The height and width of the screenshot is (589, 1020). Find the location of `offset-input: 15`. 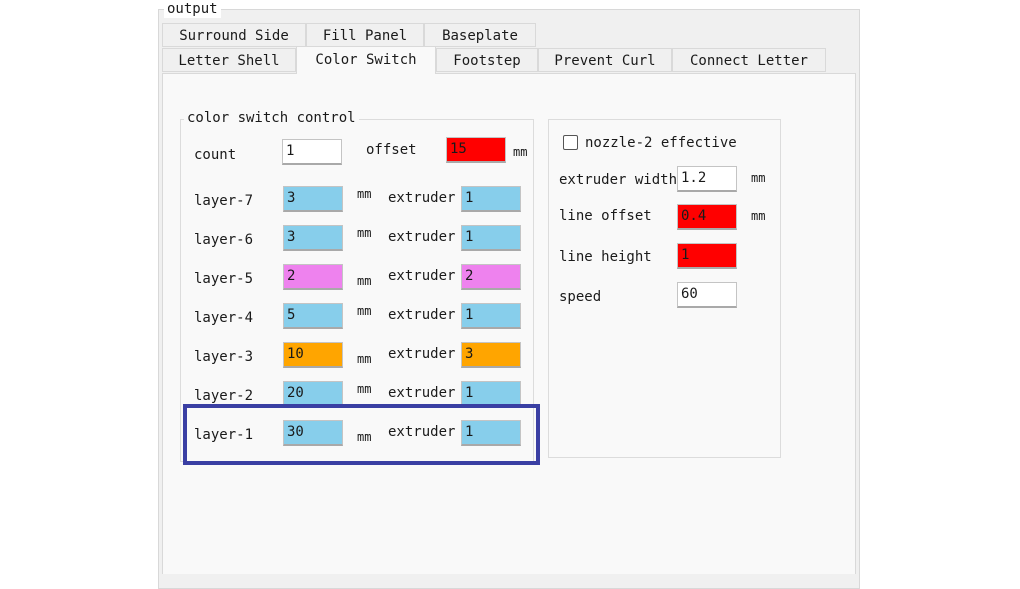

offset-input: 15 is located at coordinates (476, 150).